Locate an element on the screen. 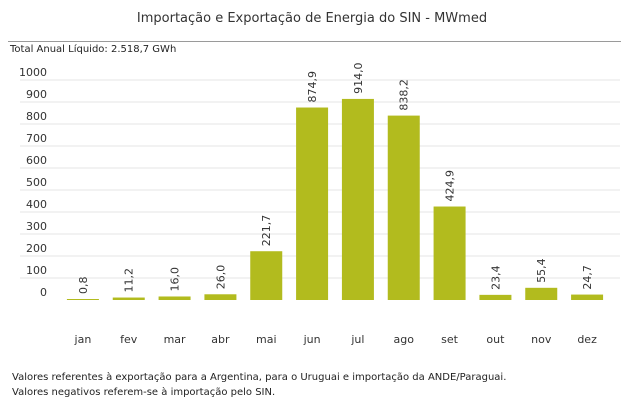 This screenshot has height=419, width=624. y-tick-label: 200 is located at coordinates (36, 248).